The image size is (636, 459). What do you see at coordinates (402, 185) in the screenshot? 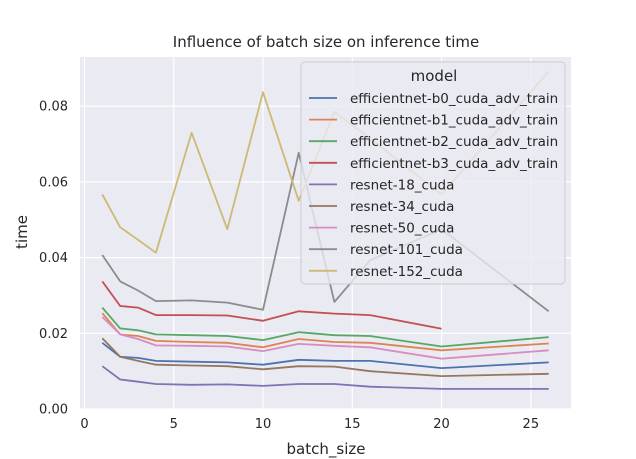
I see `legend-label: resnet-18_cuda` at bounding box center [402, 185].